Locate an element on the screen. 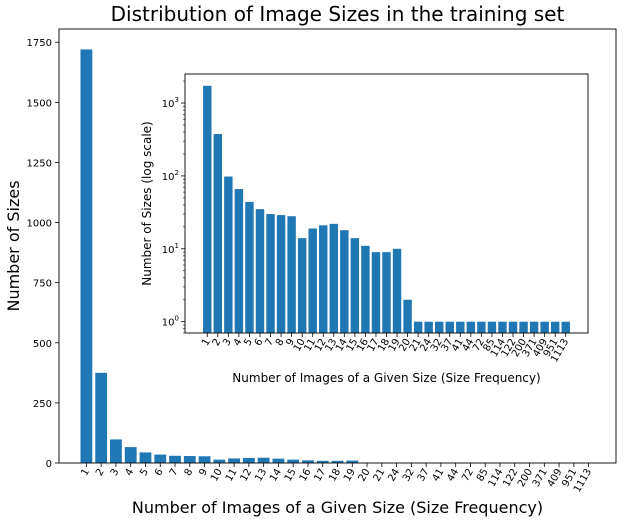 This screenshot has width=627, height=527. x-tick-label: 200 is located at coordinates (525, 478).